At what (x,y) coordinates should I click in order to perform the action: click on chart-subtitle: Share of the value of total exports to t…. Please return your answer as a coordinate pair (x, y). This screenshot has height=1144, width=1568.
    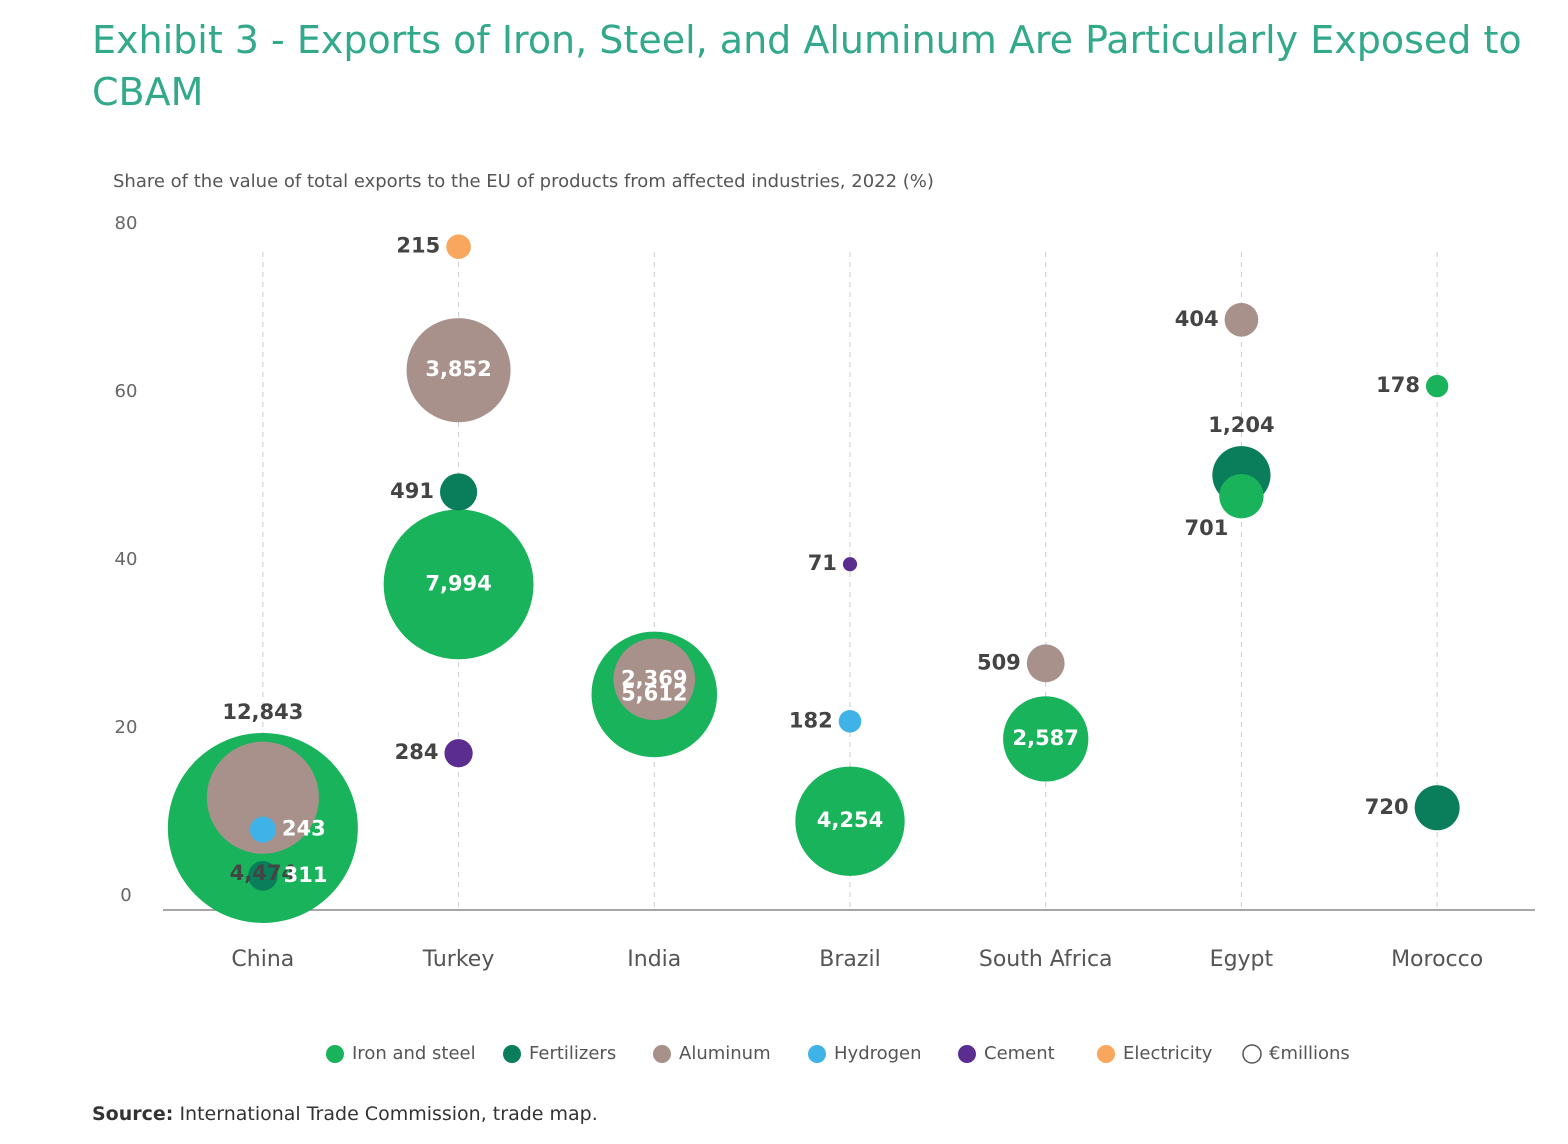
    Looking at the image, I should click on (523, 181).